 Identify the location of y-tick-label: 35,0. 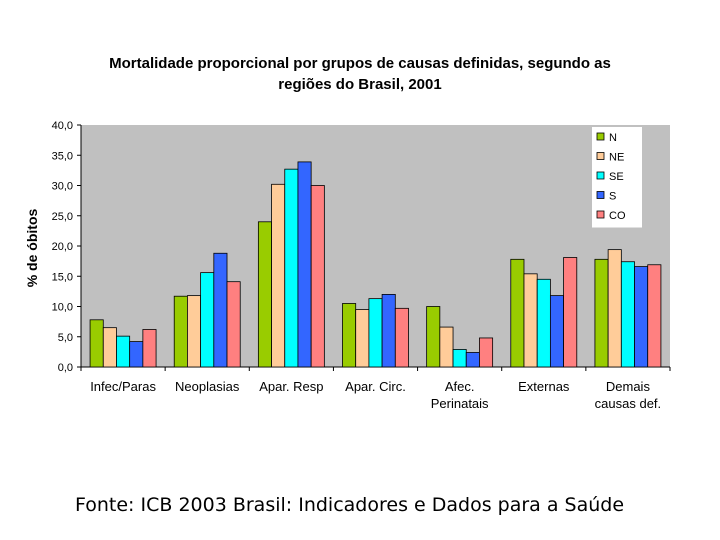
(62, 156).